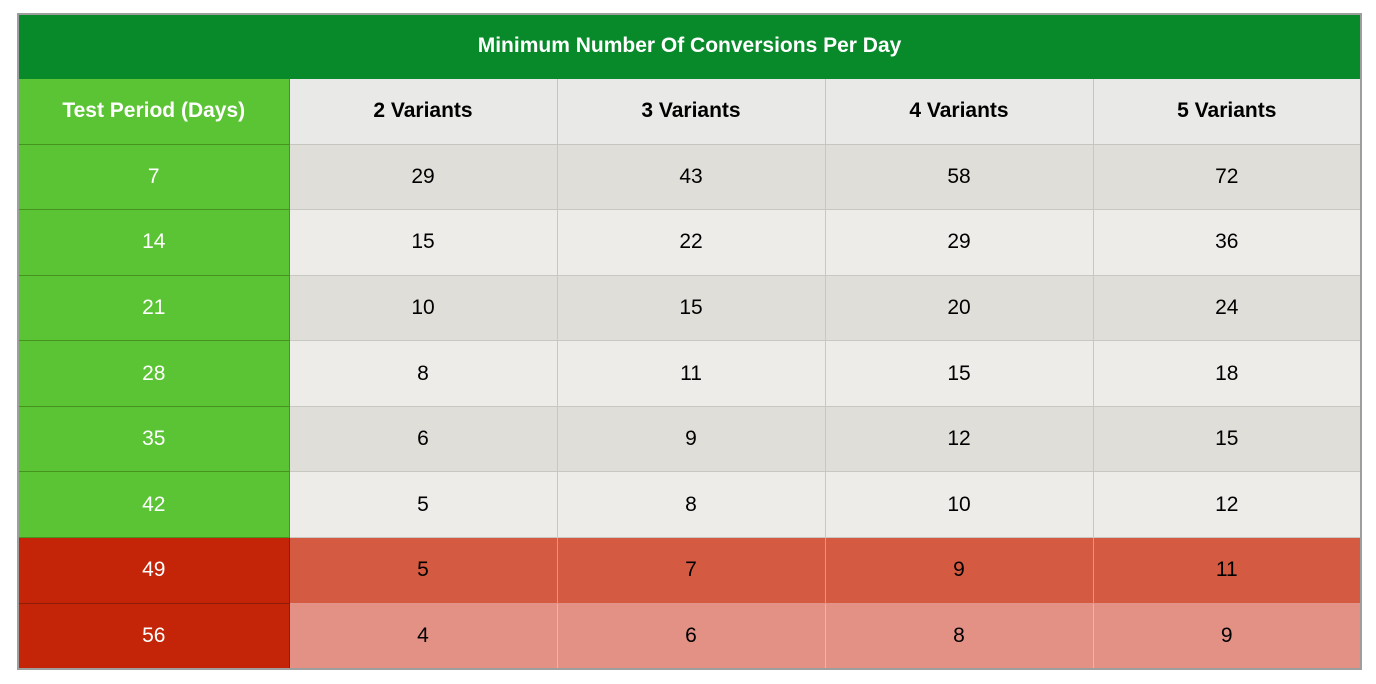 This screenshot has height=684, width=1376. Describe the element at coordinates (959, 308) in the screenshot. I see `value-cell: 20` at that location.